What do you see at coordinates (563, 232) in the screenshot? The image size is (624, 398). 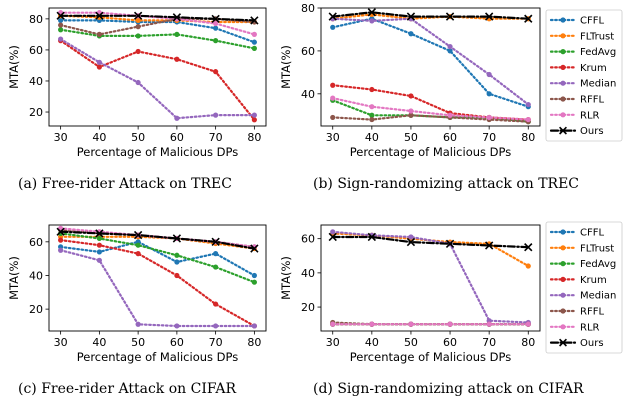 I see `legend-marker-cffl` at bounding box center [563, 232].